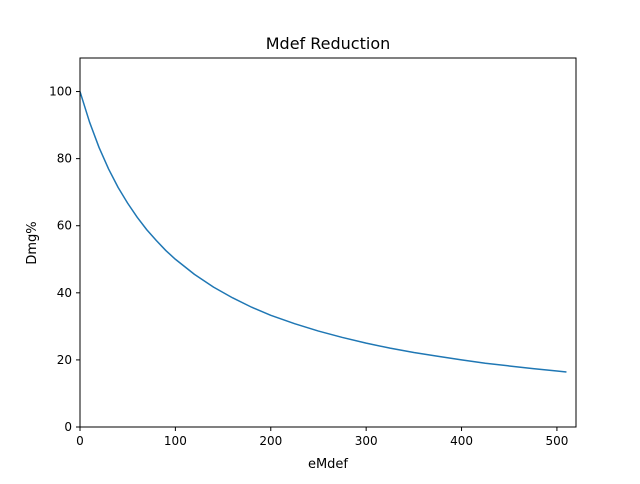 The width and height of the screenshot is (640, 484). Describe the element at coordinates (461, 441) in the screenshot. I see `x-tick-label: 400` at that location.